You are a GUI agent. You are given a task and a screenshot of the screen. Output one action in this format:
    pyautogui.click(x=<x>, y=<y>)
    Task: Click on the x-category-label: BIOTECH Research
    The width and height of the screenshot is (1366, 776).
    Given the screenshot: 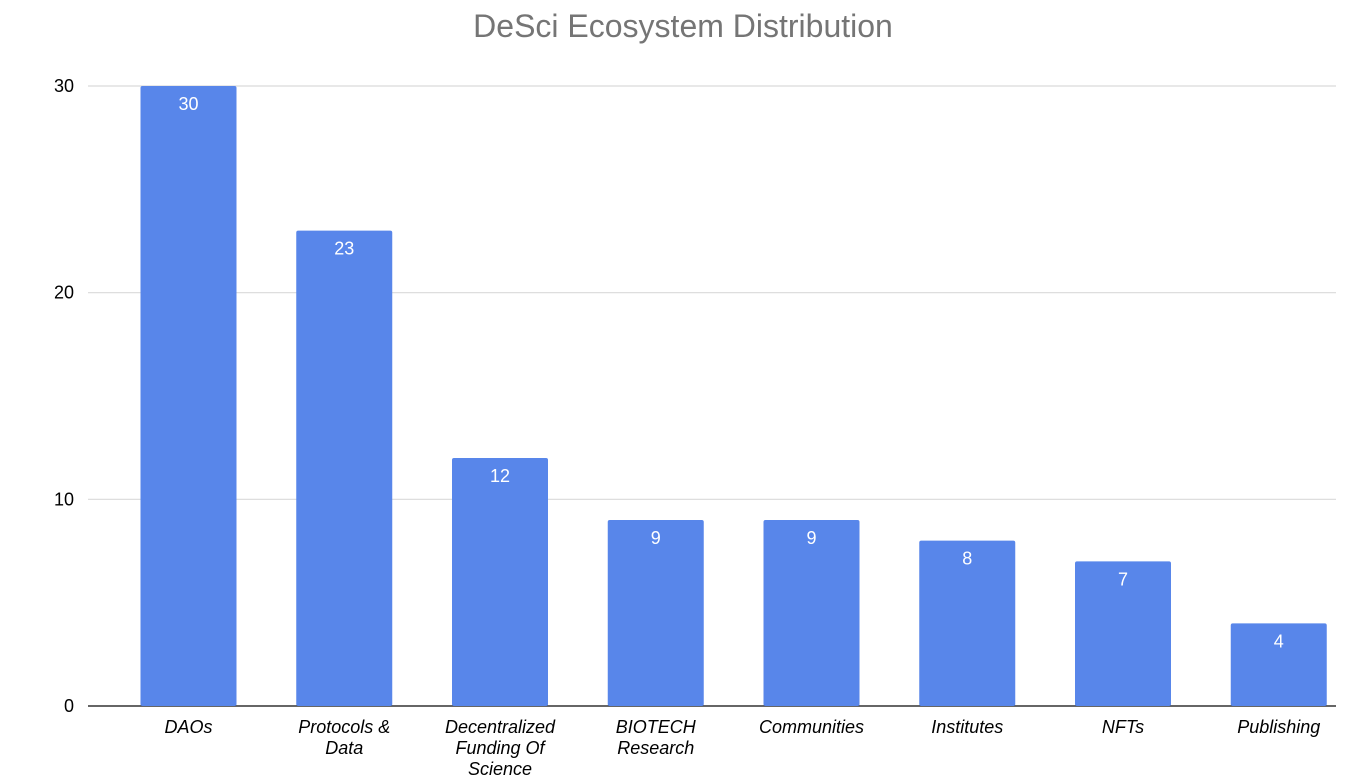 What is the action you would take?
    pyautogui.click(x=656, y=737)
    